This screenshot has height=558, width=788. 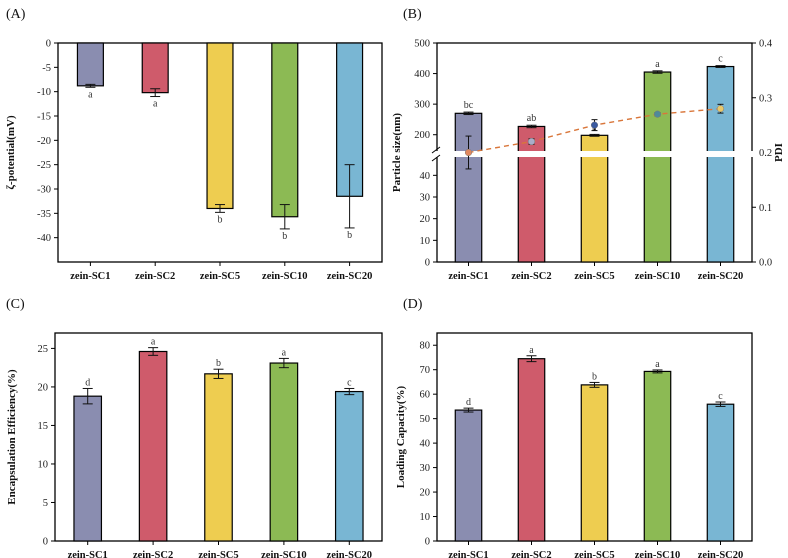 What do you see at coordinates (11, 152) in the screenshot?
I see `y-axis-label: ζ-potential(mV)` at bounding box center [11, 152].